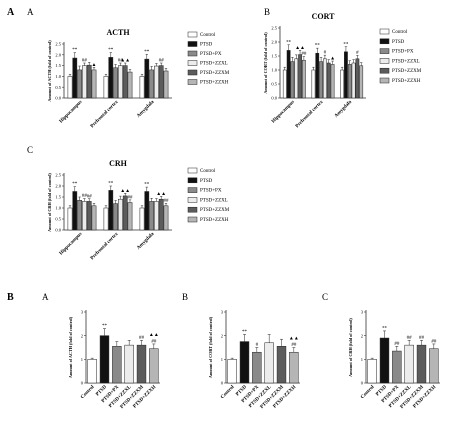 The width and height of the screenshot is (474, 426). What do you see at coordinates (49, 71) in the screenshot?
I see `y-axis-label: Amount of ACTH (fold of control)` at bounding box center [49, 71].